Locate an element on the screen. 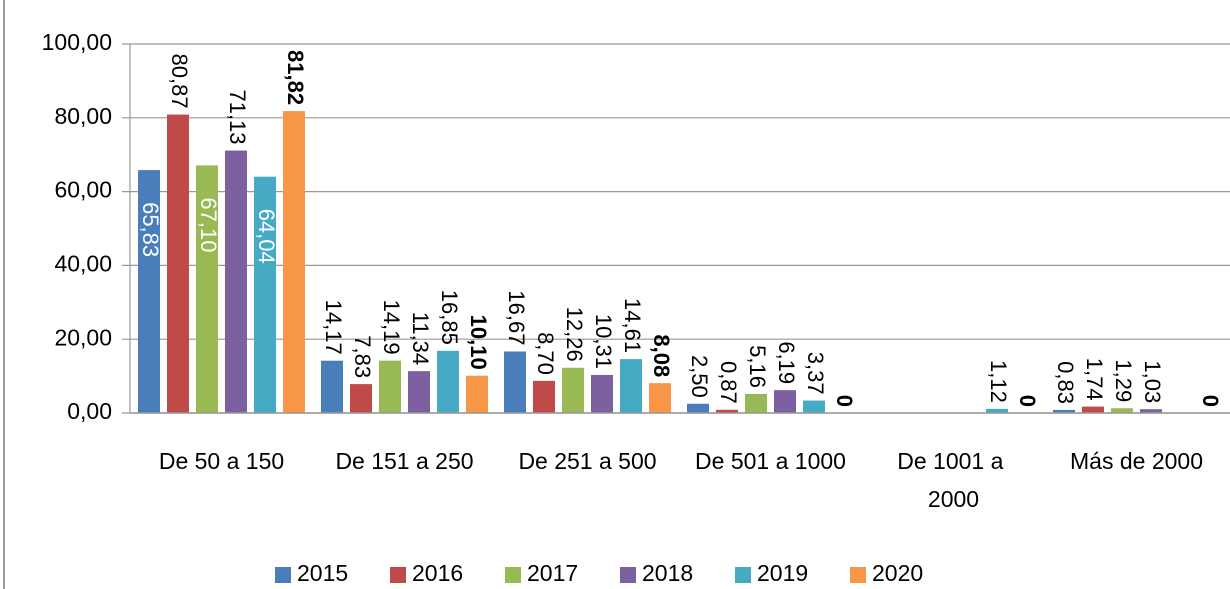  y-tick-label: 0,00 is located at coordinates (89, 411).